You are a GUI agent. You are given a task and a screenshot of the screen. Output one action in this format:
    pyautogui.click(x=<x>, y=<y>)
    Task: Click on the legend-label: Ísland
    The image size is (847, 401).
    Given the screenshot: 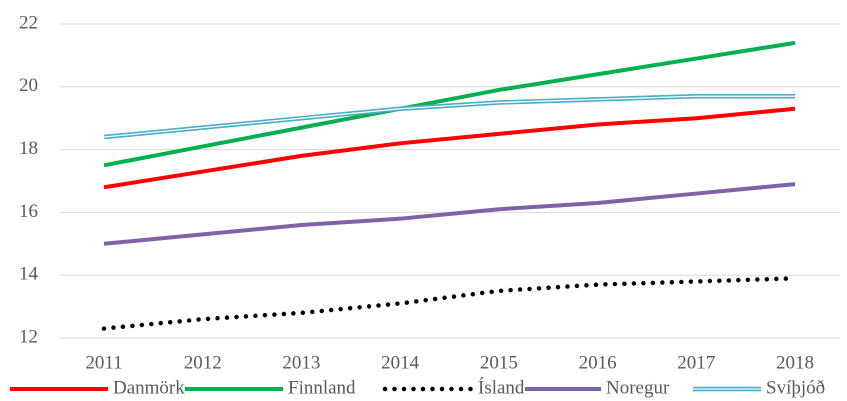 What is the action you would take?
    pyautogui.click(x=501, y=387)
    